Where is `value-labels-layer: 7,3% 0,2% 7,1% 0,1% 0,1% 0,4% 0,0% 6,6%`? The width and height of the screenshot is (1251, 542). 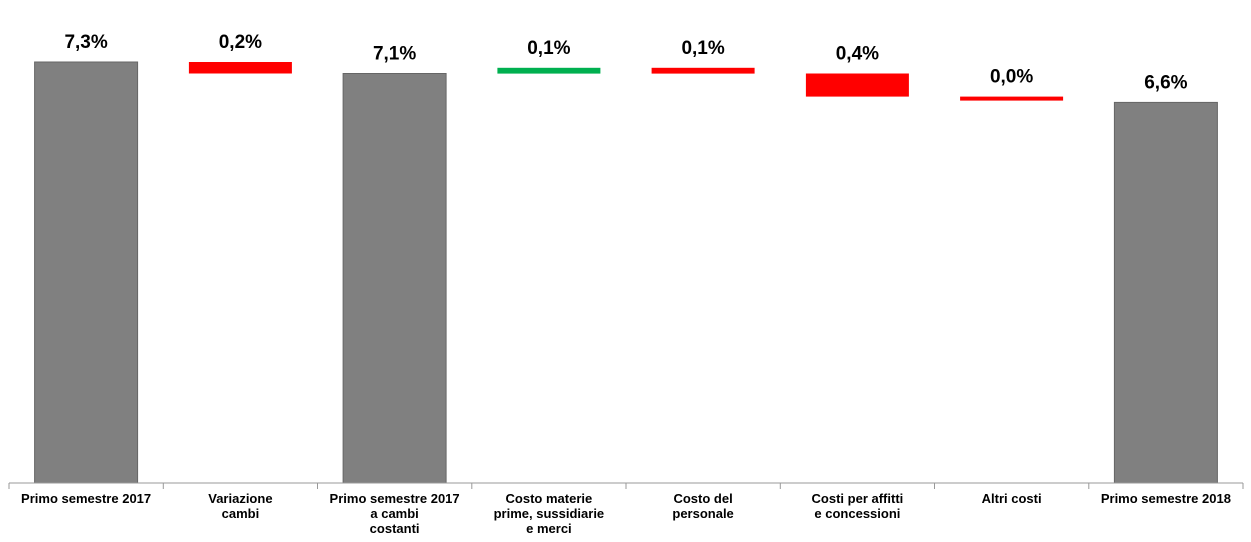 value-labels-layer: 7,3% 0,2% 7,1% 0,1% 0,1% 0,4% 0,0% 6,6% is located at coordinates (625, 62).